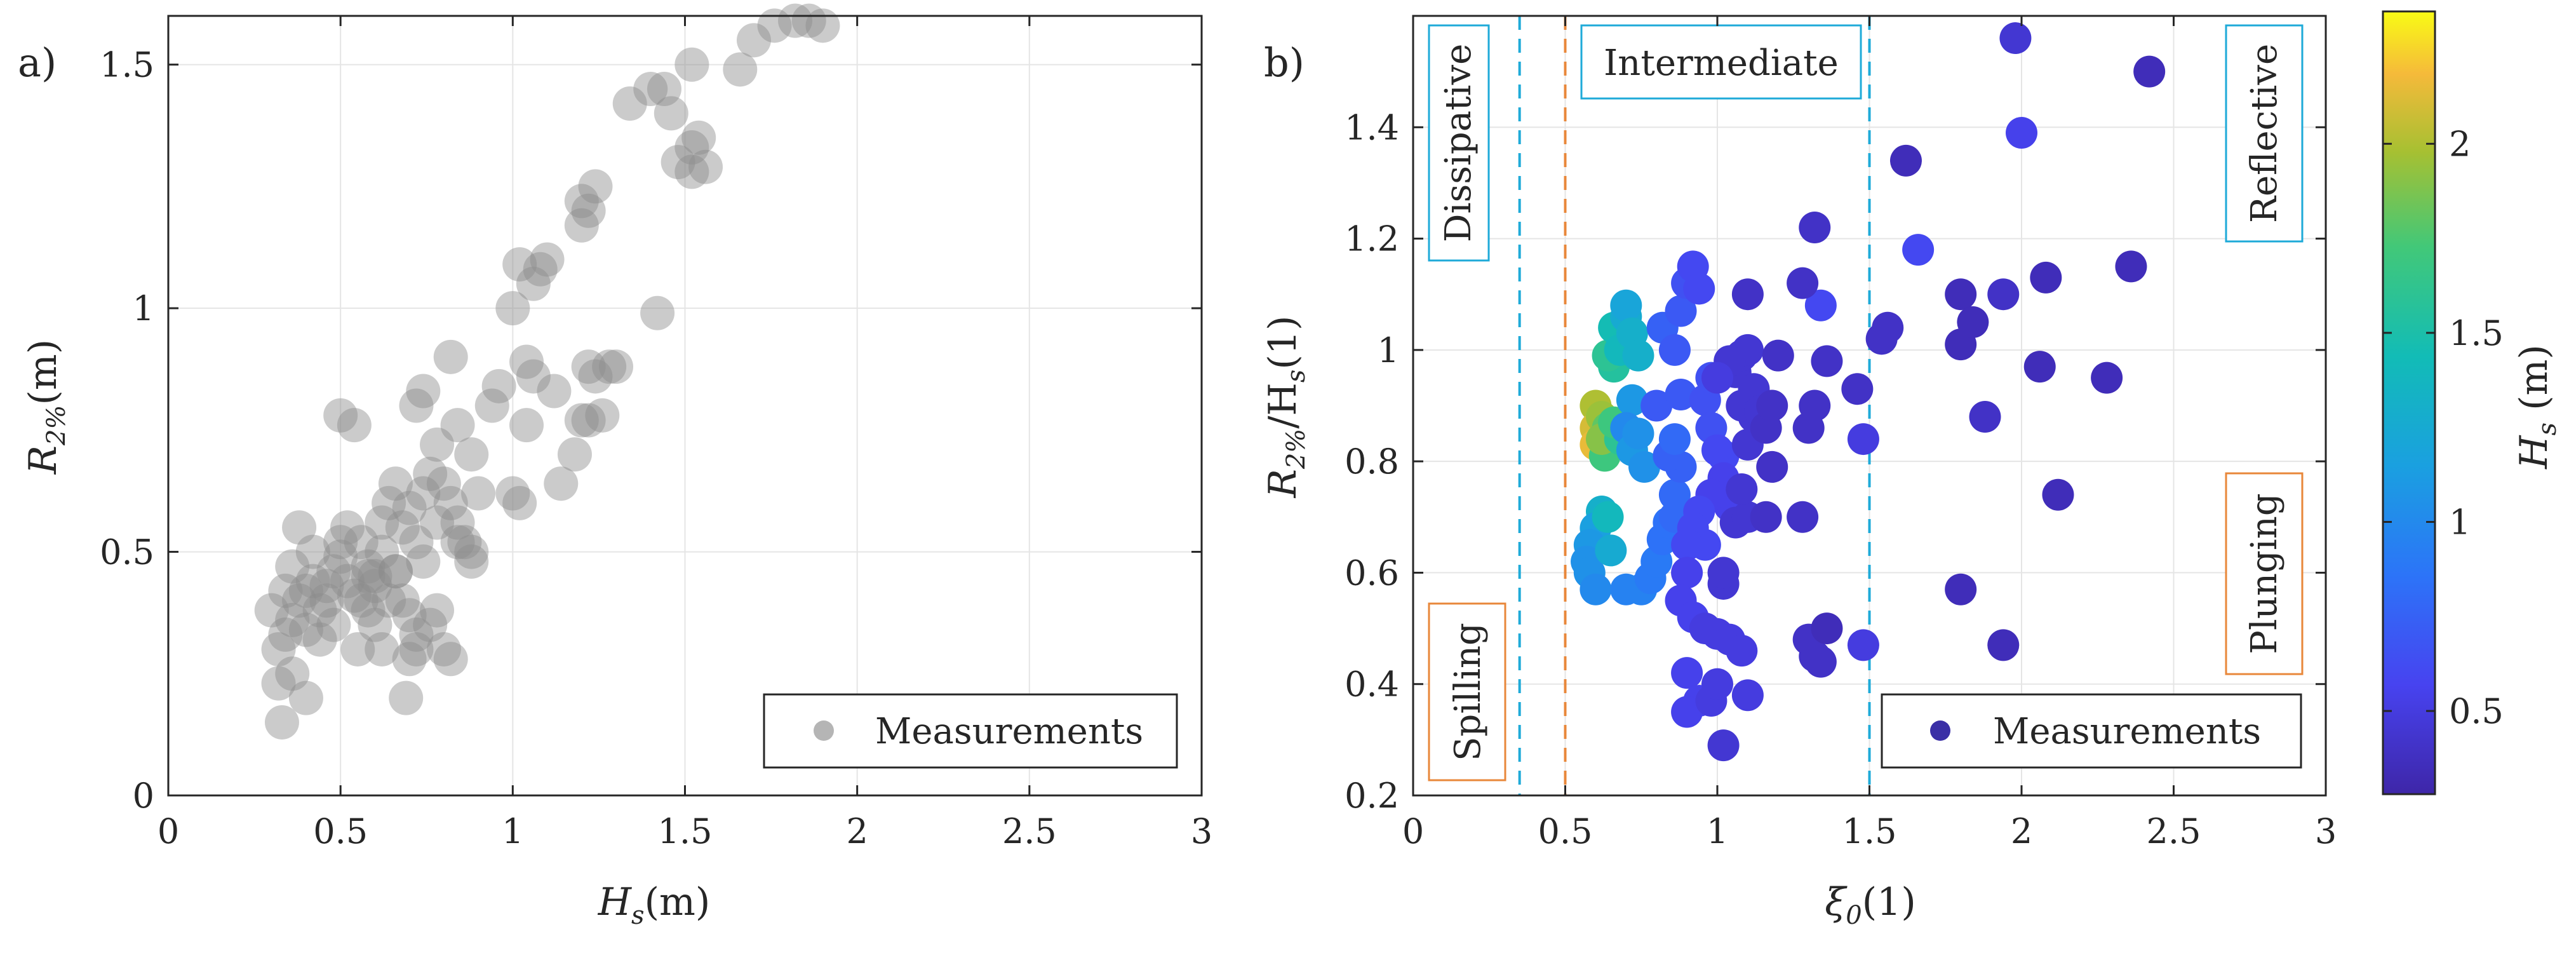  I want to click on colorbar-ticks: 0.5 1 1.5 2, so click(2443, 428).